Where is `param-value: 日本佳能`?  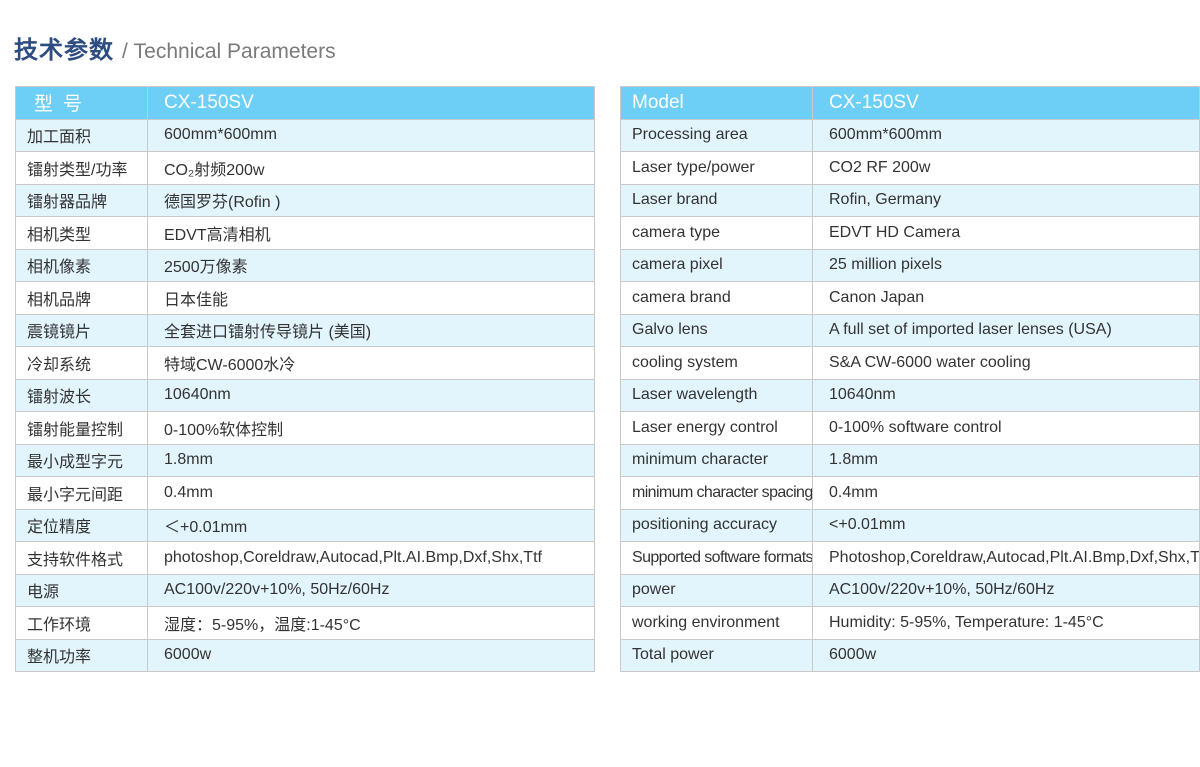
param-value: 日本佳能 is located at coordinates (371, 298).